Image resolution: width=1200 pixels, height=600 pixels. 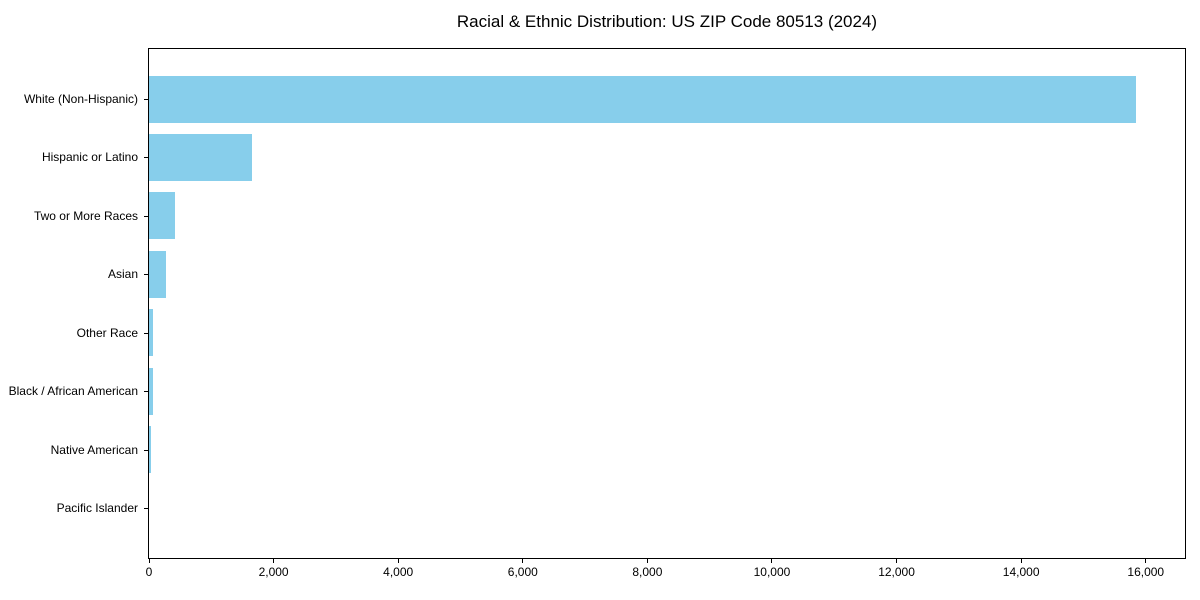 What do you see at coordinates (85, 215) in the screenshot?
I see `y-tick-label: Two or More Races` at bounding box center [85, 215].